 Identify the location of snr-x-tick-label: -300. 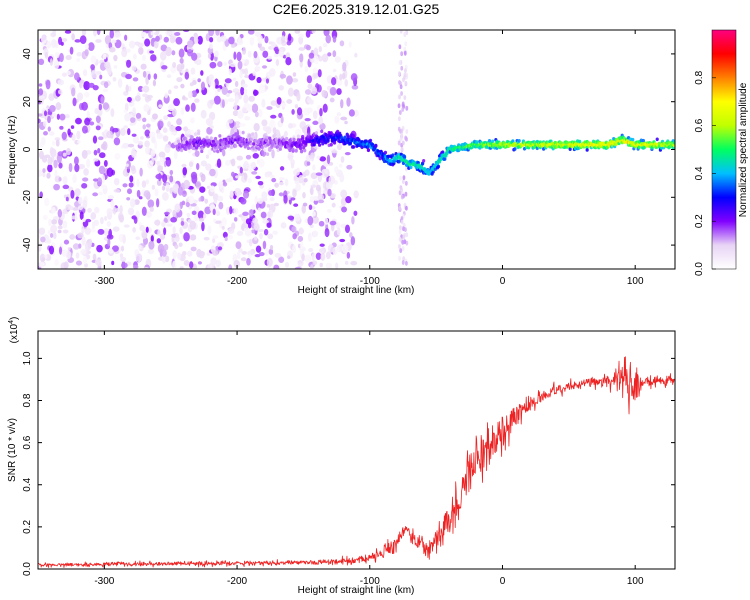
(104, 581).